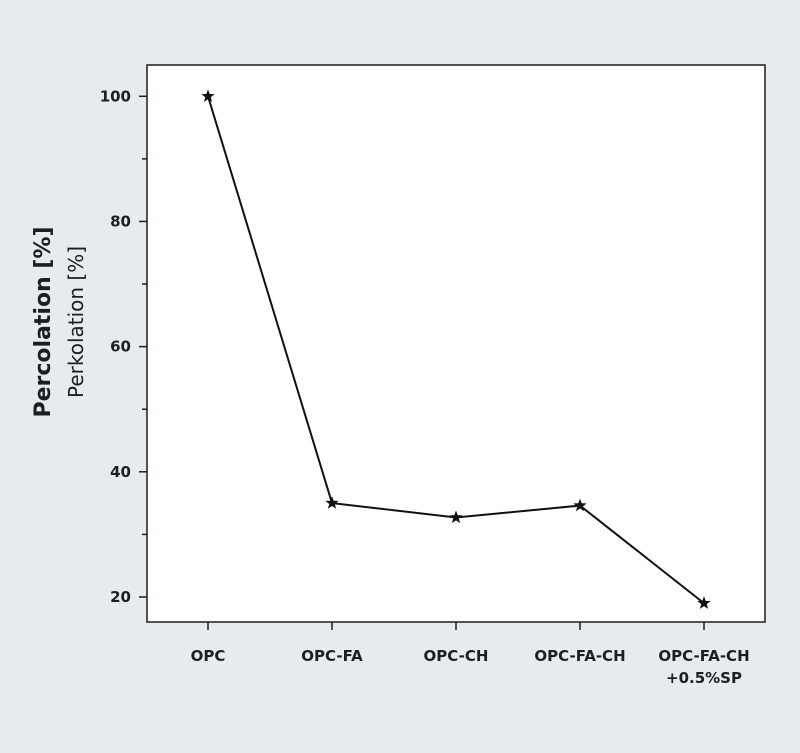 This screenshot has width=800, height=753. I want to click on y-axis-title: Percolation [%], so click(43, 321).